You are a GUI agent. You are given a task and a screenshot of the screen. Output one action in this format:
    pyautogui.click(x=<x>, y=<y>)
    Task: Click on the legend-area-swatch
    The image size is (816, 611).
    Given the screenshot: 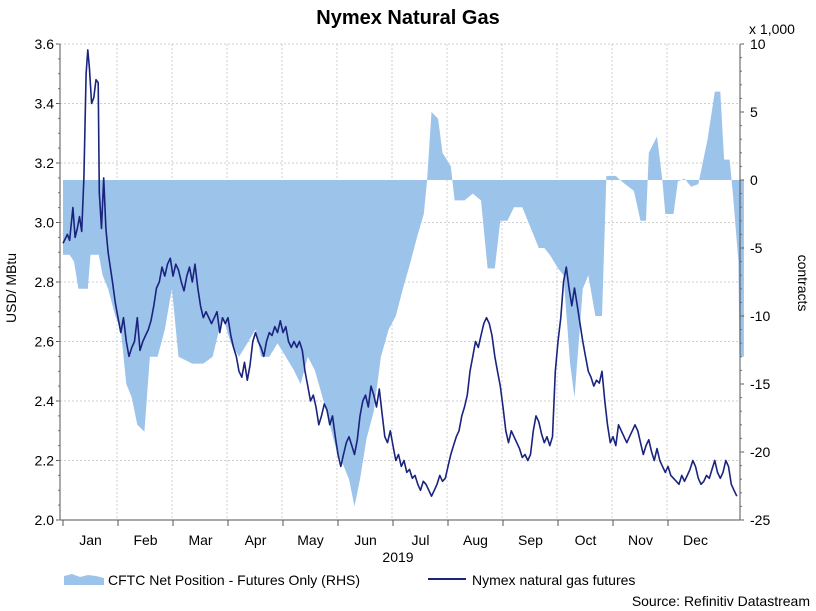 What is the action you would take?
    pyautogui.click(x=84, y=579)
    